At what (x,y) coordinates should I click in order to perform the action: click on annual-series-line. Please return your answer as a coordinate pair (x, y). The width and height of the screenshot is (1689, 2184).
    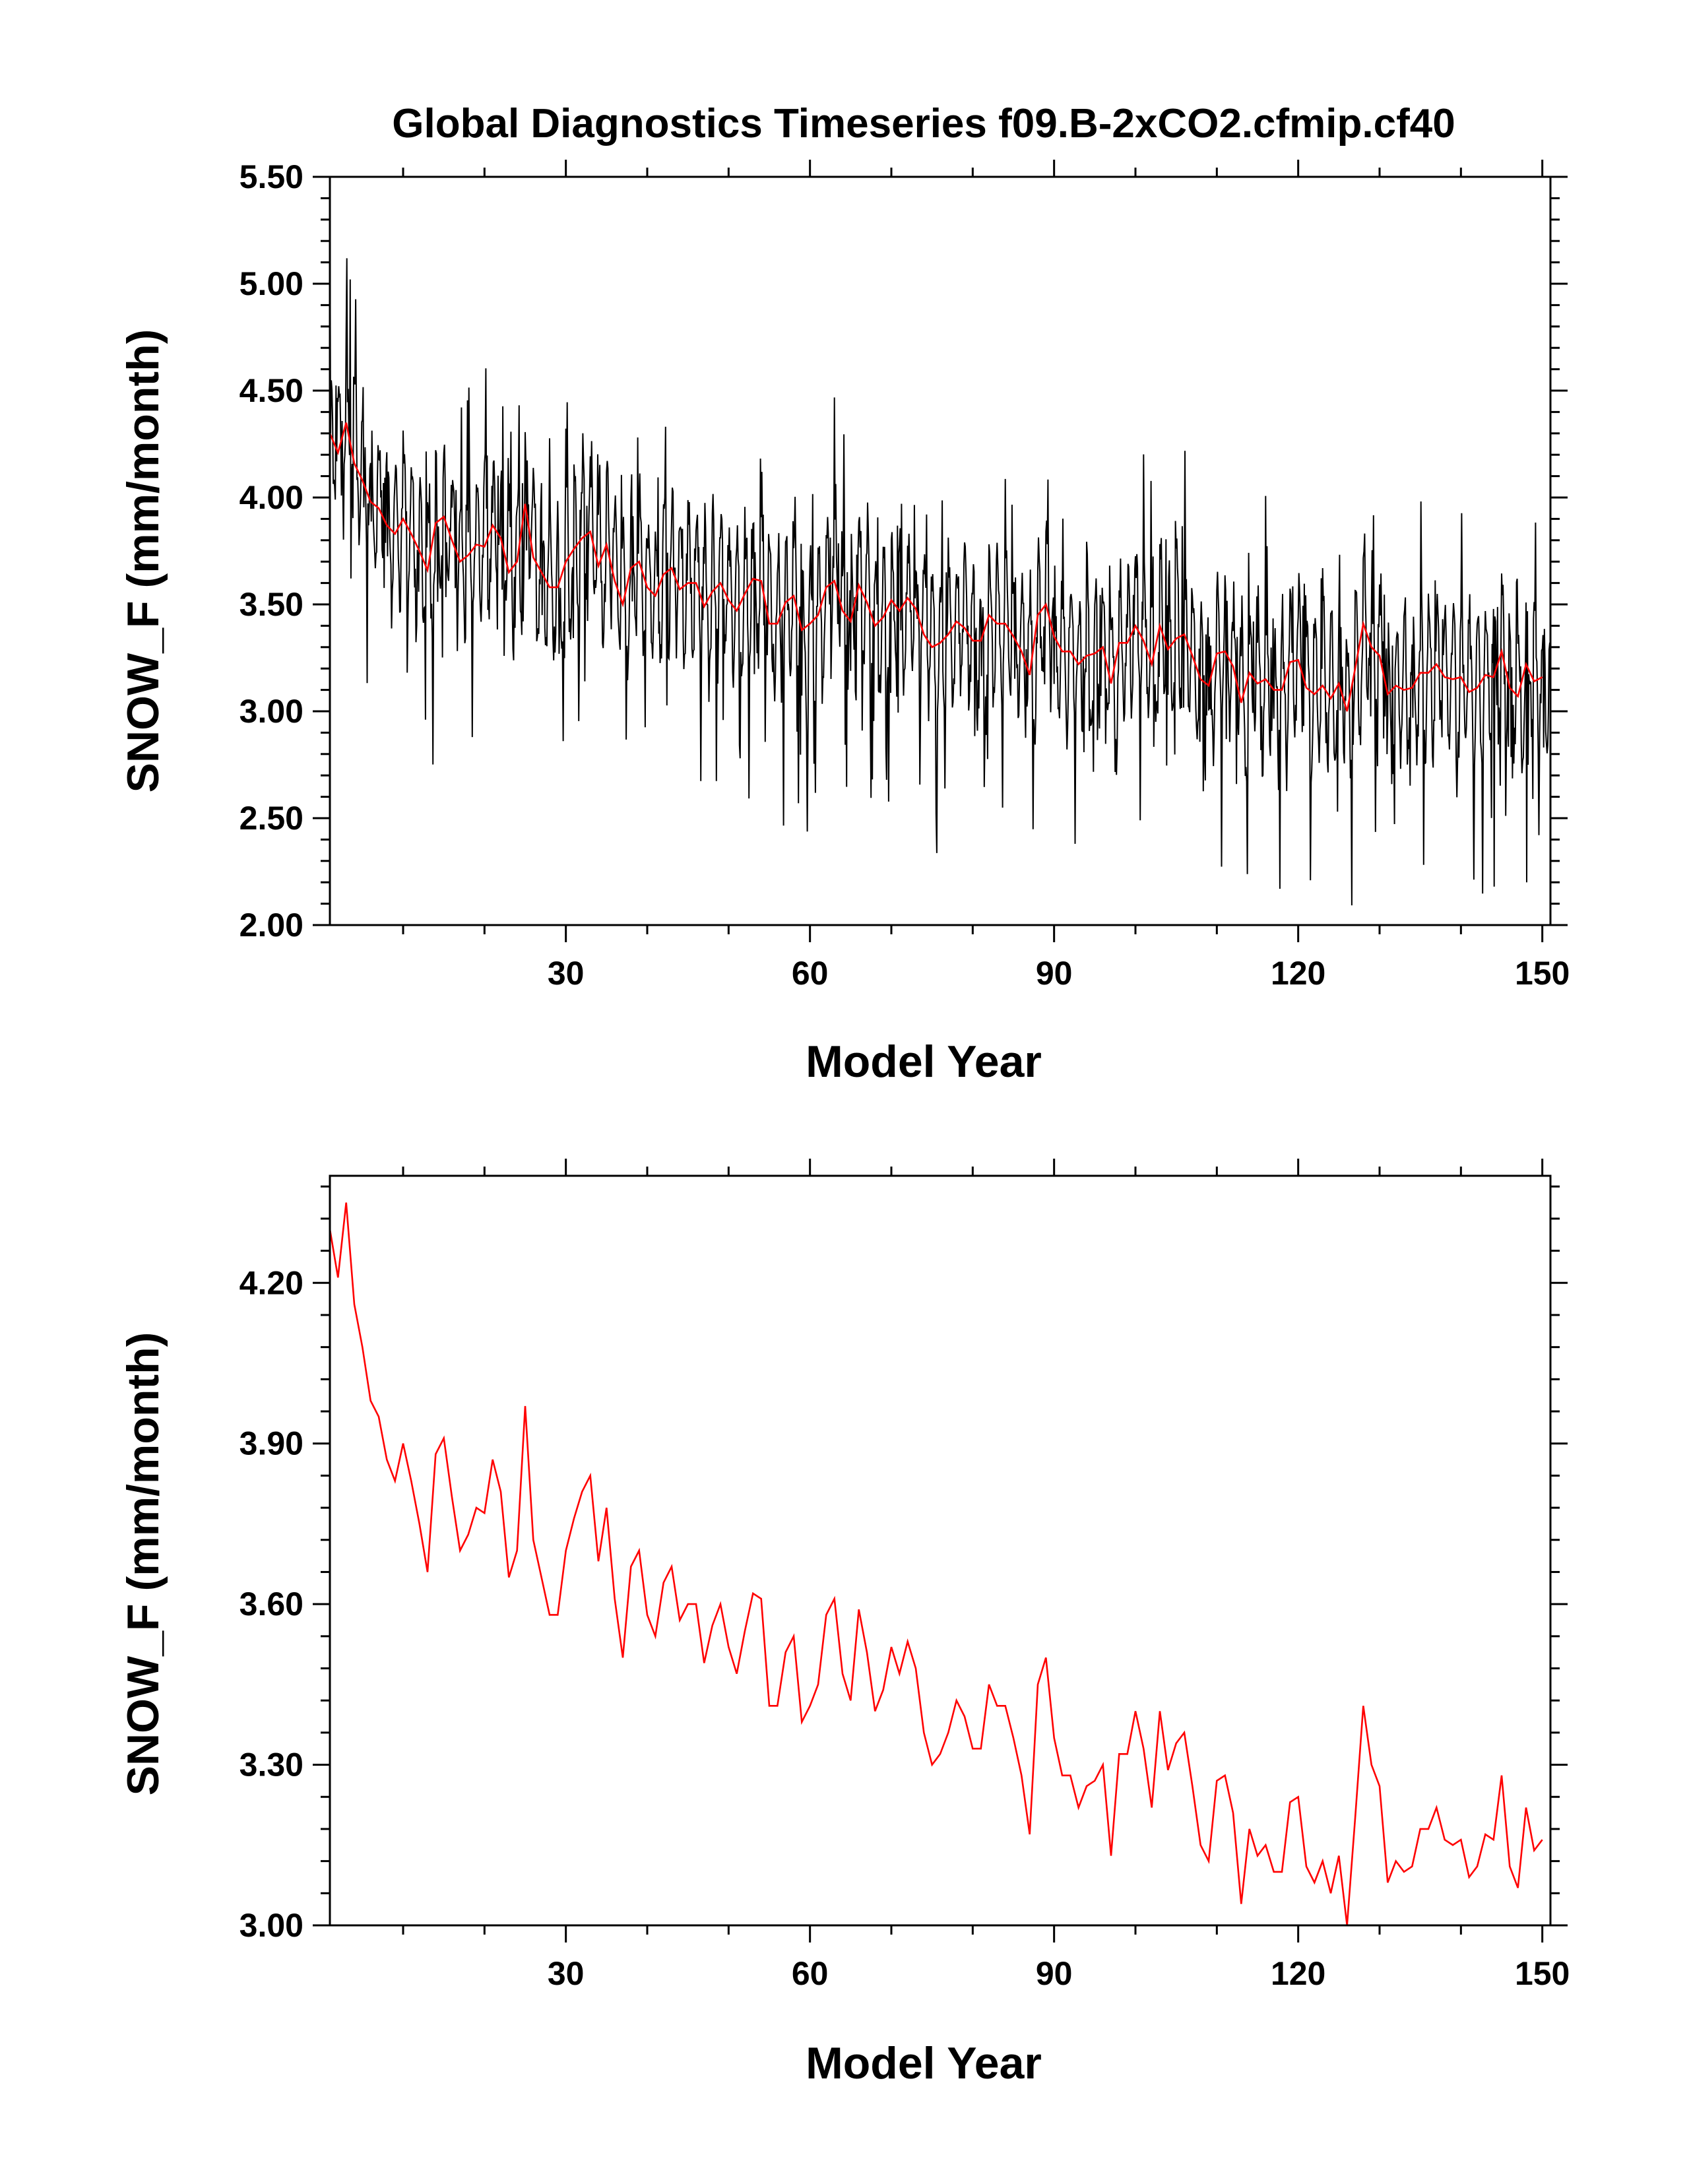
    Looking at the image, I should click on (937, 567).